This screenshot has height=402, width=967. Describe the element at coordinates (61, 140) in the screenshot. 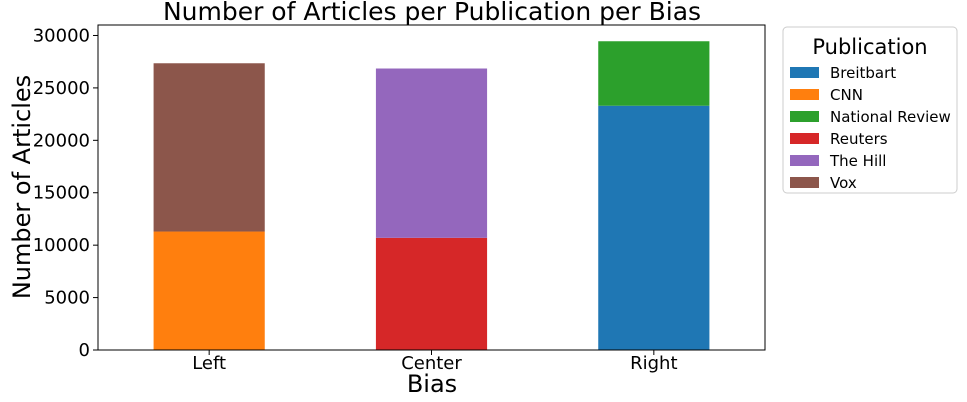

I see `y-tick-label: 20000` at that location.